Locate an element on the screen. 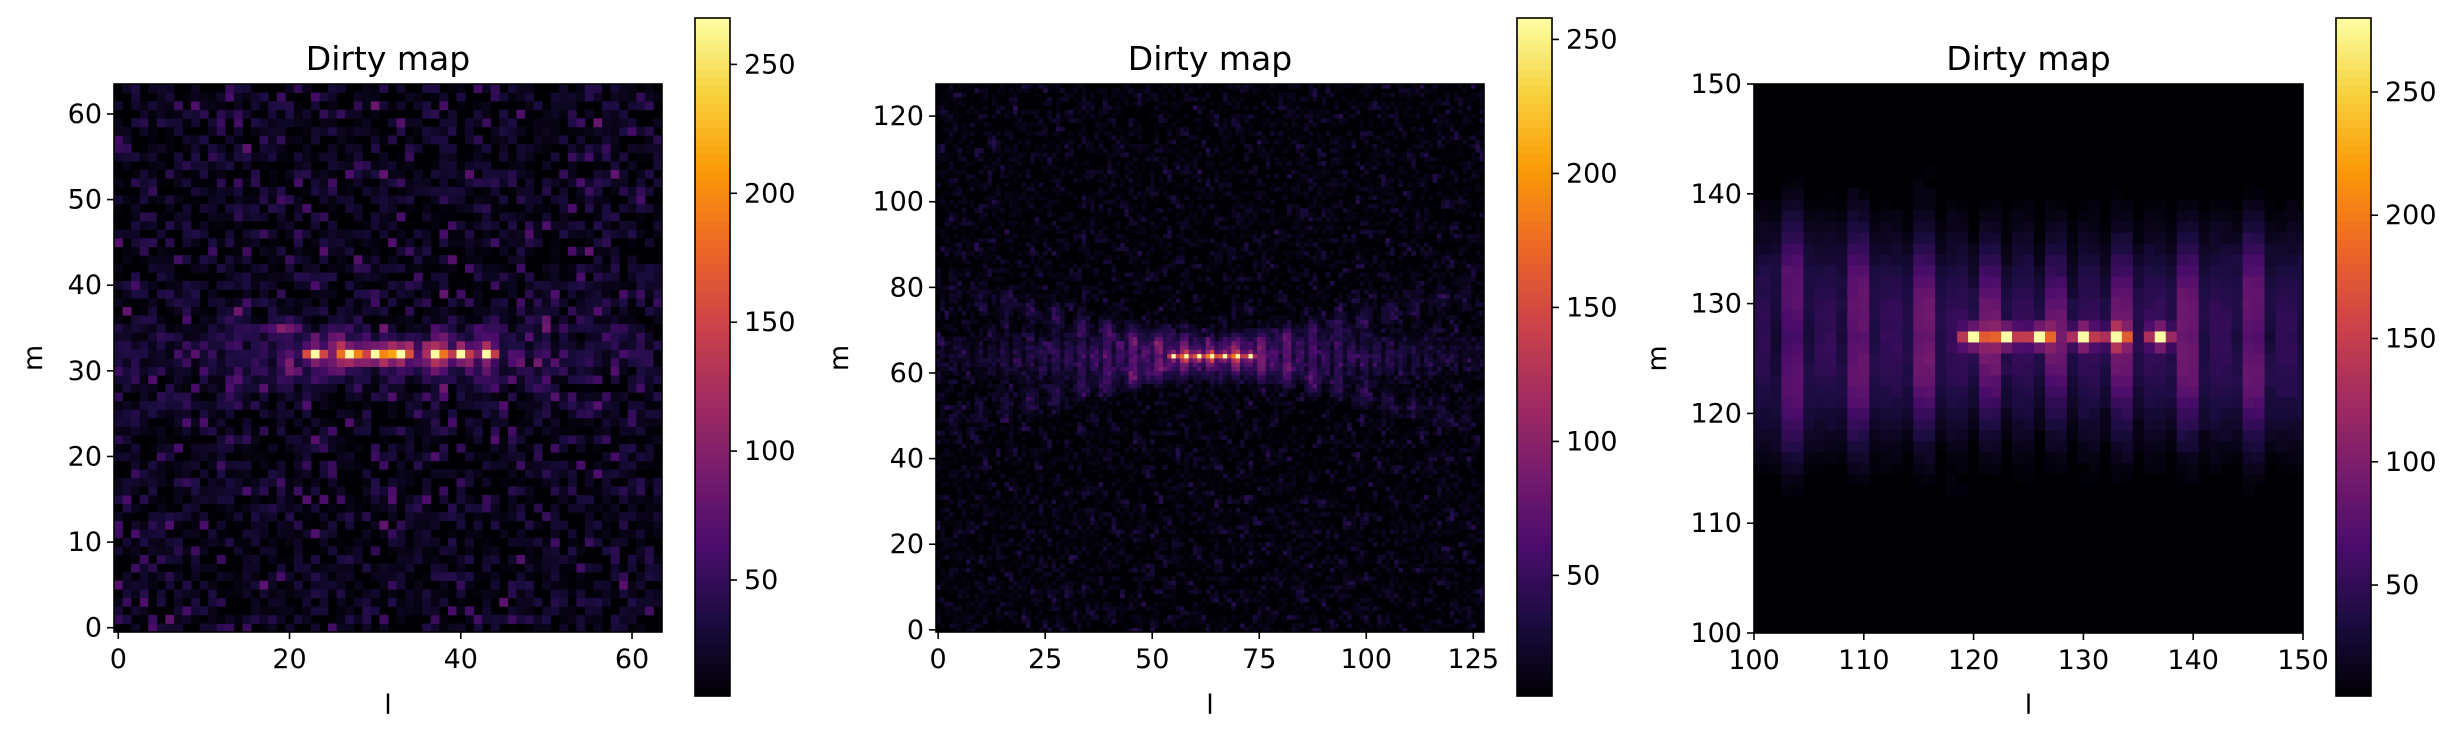 The width and height of the screenshot is (2463, 739). colorbar-tick-label: 200 is located at coordinates (770, 193).